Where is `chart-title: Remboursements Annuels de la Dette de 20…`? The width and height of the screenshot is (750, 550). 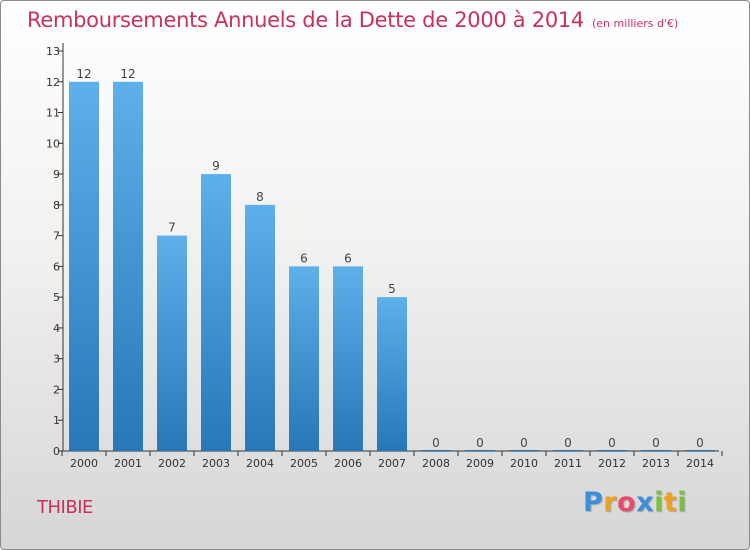
chart-title: Remboursements Annuels de la Dette de 20… is located at coordinates (352, 20).